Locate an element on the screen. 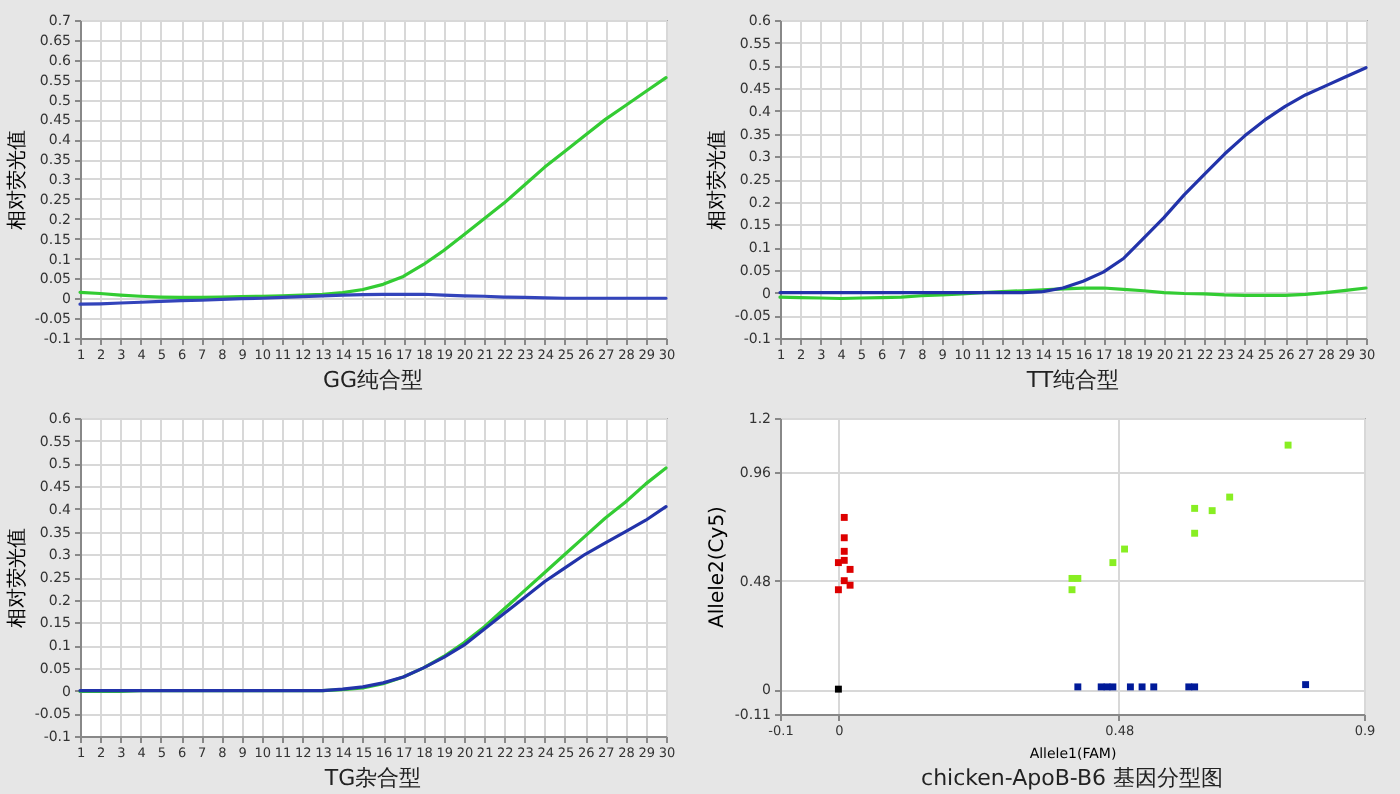 The height and width of the screenshot is (794, 1400). text: TT纯合型 is located at coordinates (1072, 380).